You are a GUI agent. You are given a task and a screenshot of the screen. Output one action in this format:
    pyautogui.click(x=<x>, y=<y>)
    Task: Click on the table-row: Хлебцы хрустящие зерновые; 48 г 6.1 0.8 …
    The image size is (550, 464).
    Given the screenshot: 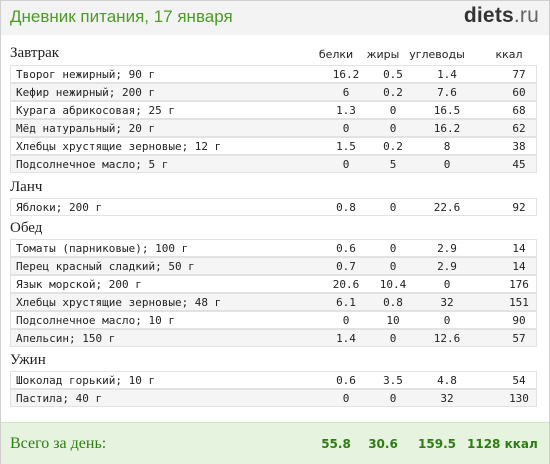 What is the action you would take?
    pyautogui.click(x=273, y=302)
    